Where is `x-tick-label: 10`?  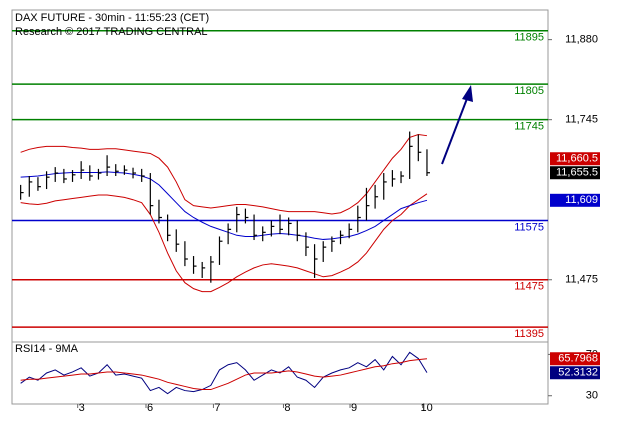 x-tick-label: 10 is located at coordinates (427, 408).